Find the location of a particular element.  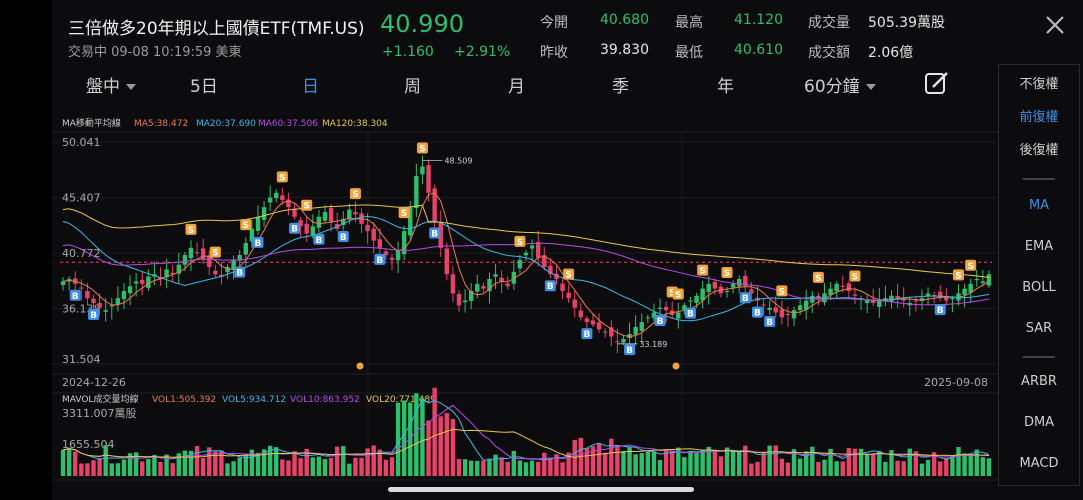

indicator-option: 後復權 is located at coordinates (1039, 150).